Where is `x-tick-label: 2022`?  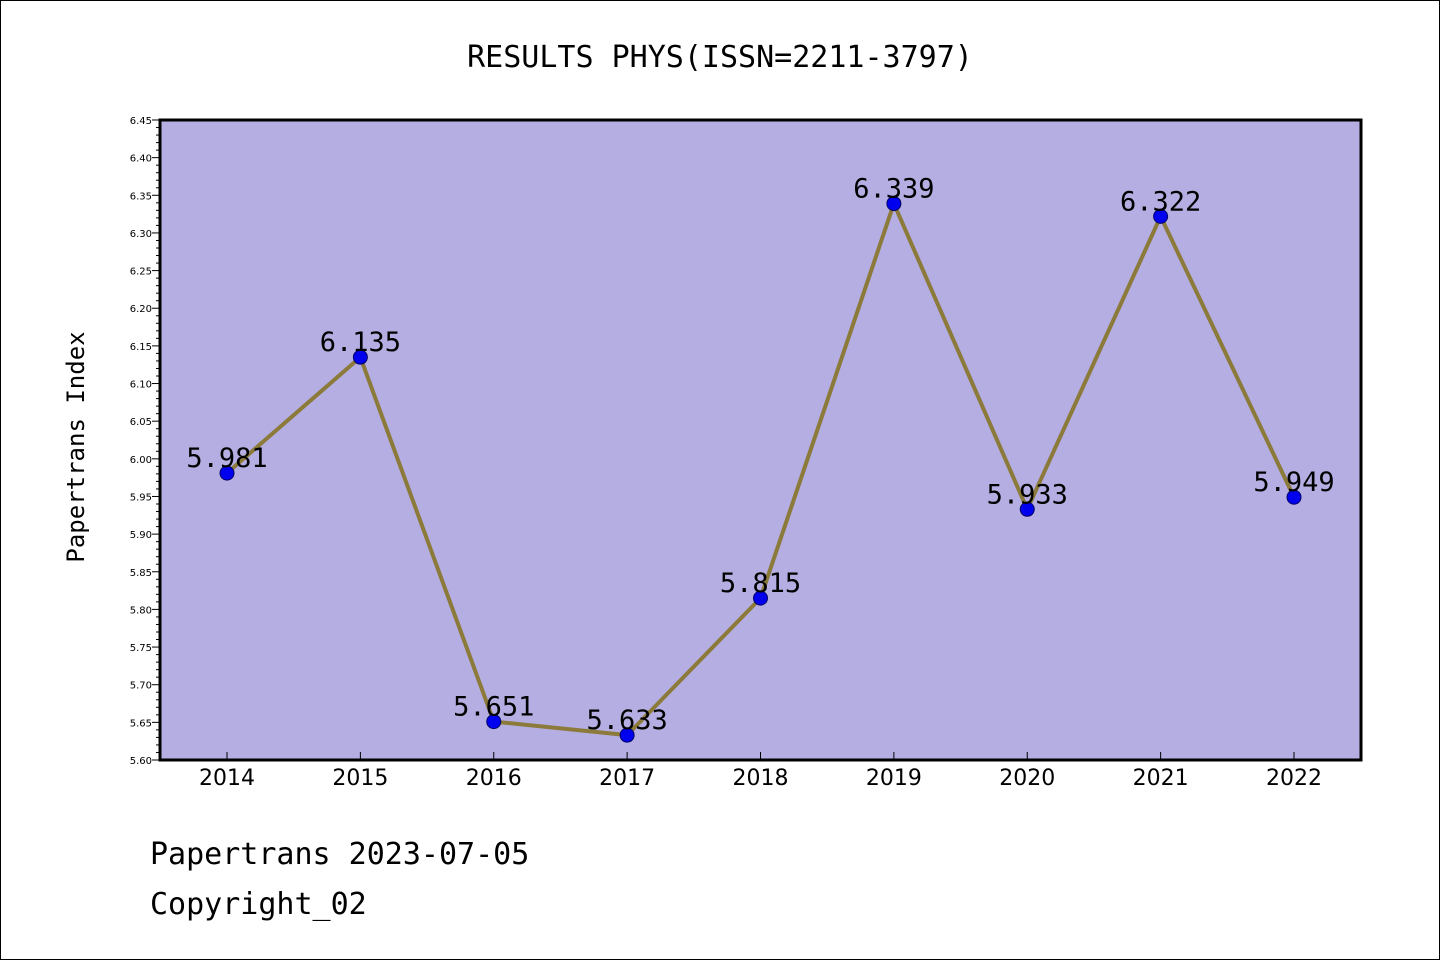
x-tick-label: 2022 is located at coordinates (1294, 778).